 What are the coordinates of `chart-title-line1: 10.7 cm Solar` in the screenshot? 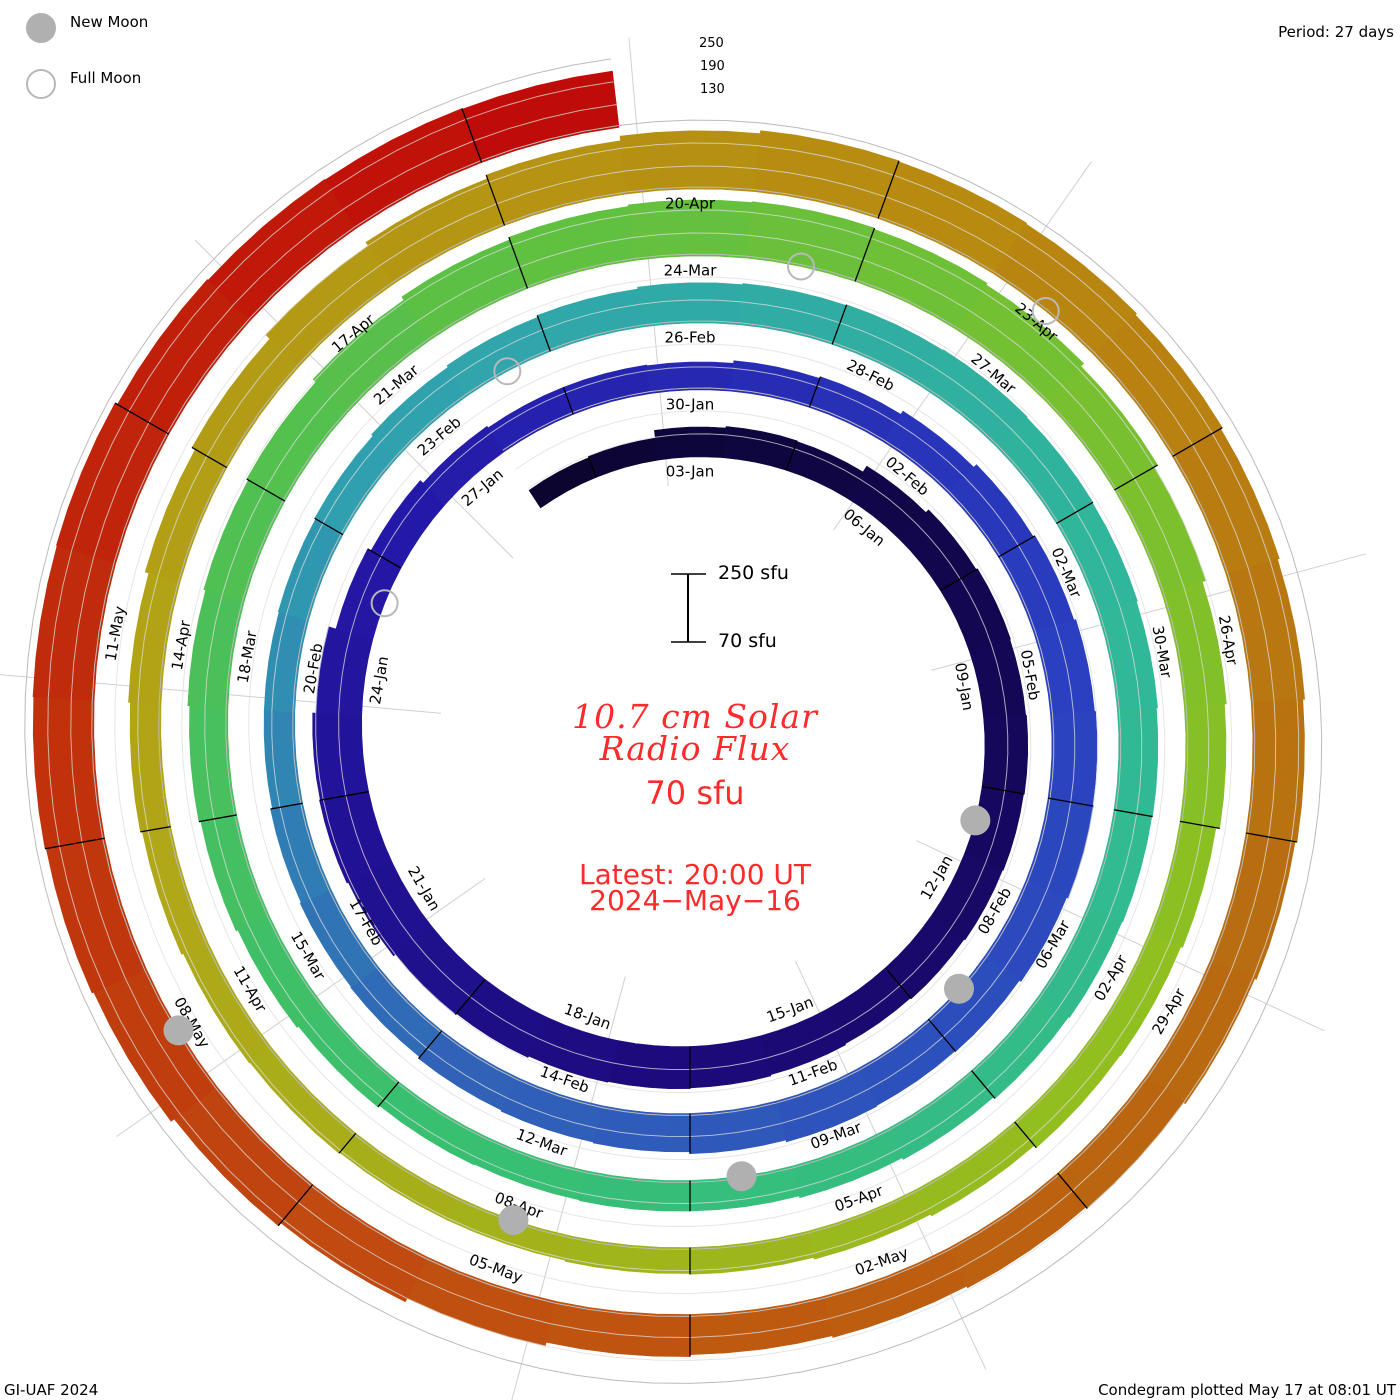 It's located at (695, 716).